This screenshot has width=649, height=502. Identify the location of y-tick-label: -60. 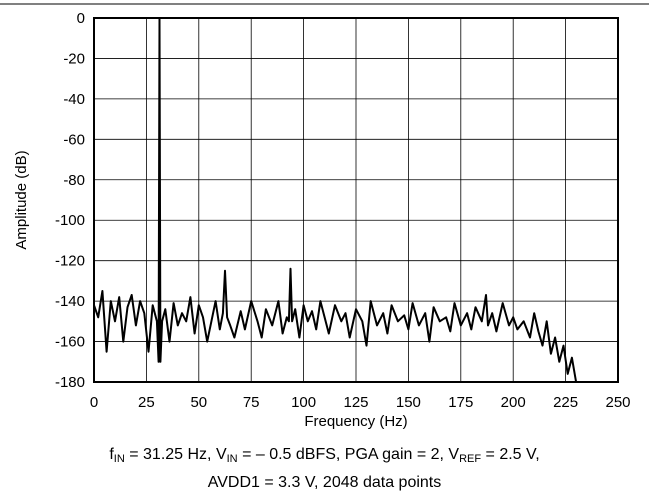
(74, 139).